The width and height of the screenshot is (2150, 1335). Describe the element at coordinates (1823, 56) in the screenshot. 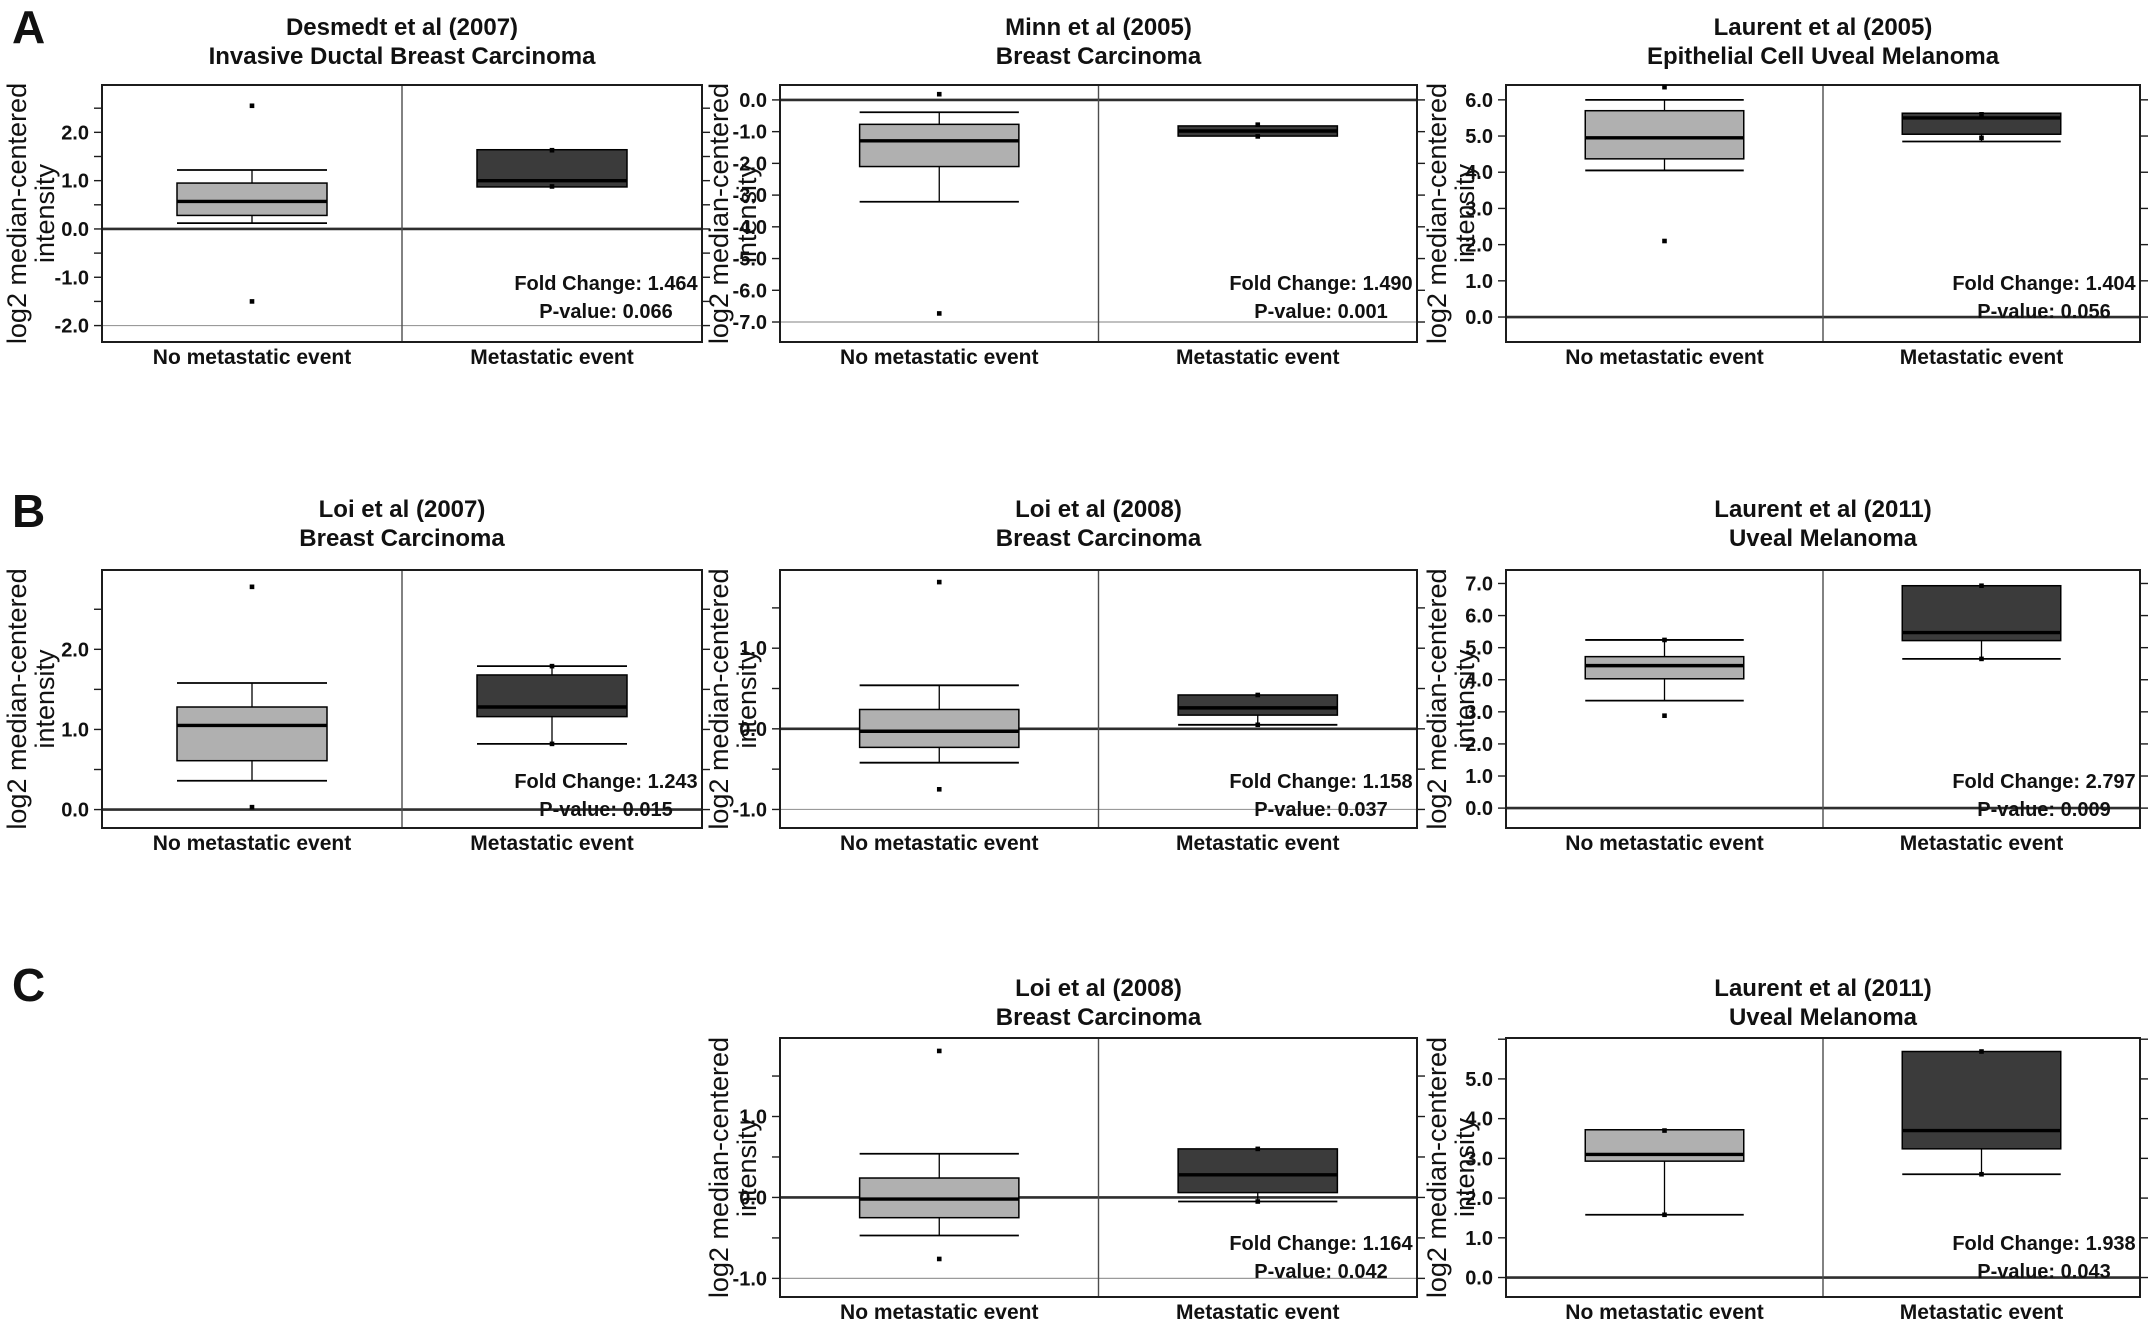

I see `plot-title-line2: Epithelial Cell Uveal Melanoma` at that location.